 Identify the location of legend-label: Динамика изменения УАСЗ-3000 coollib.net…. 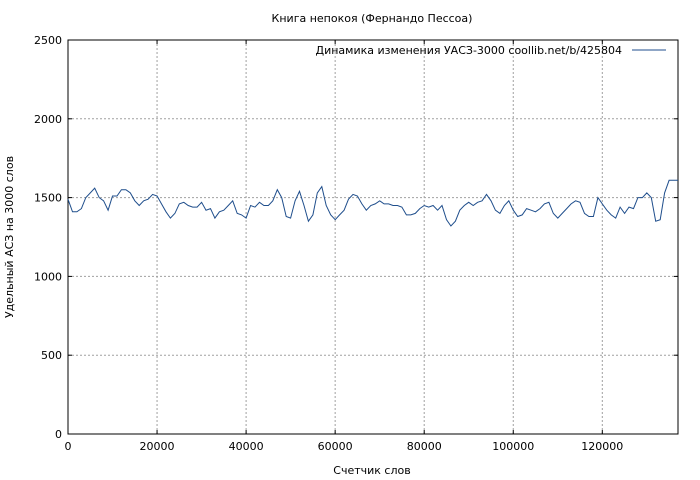
(469, 50).